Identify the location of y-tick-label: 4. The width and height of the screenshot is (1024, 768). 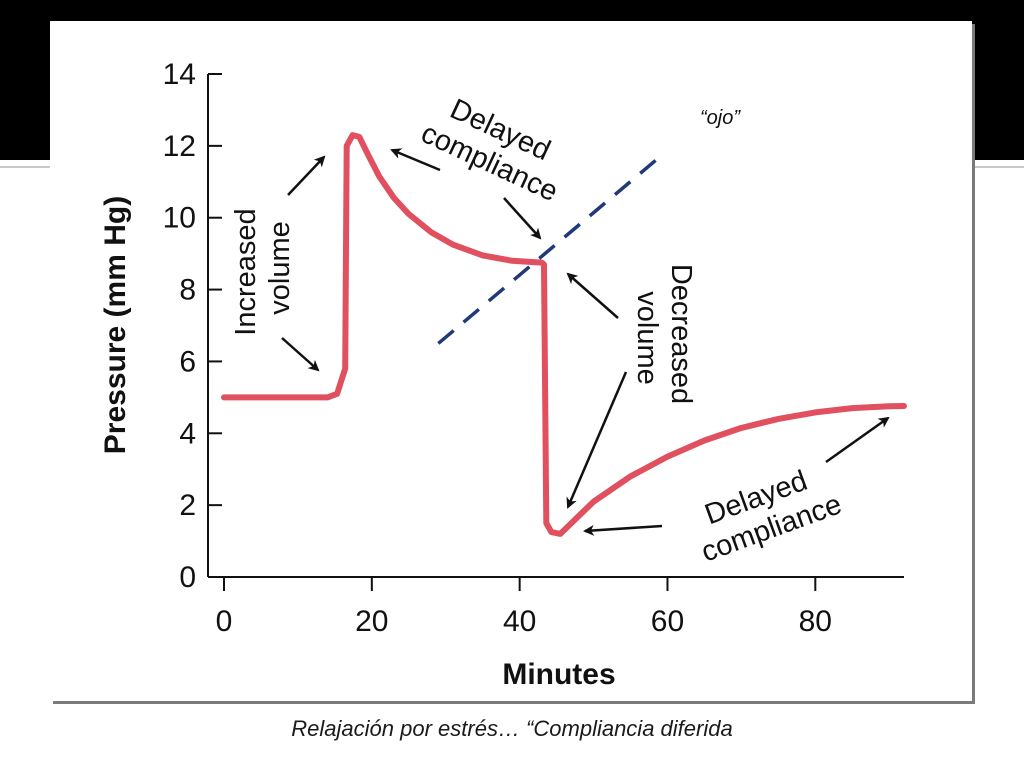
(187, 433).